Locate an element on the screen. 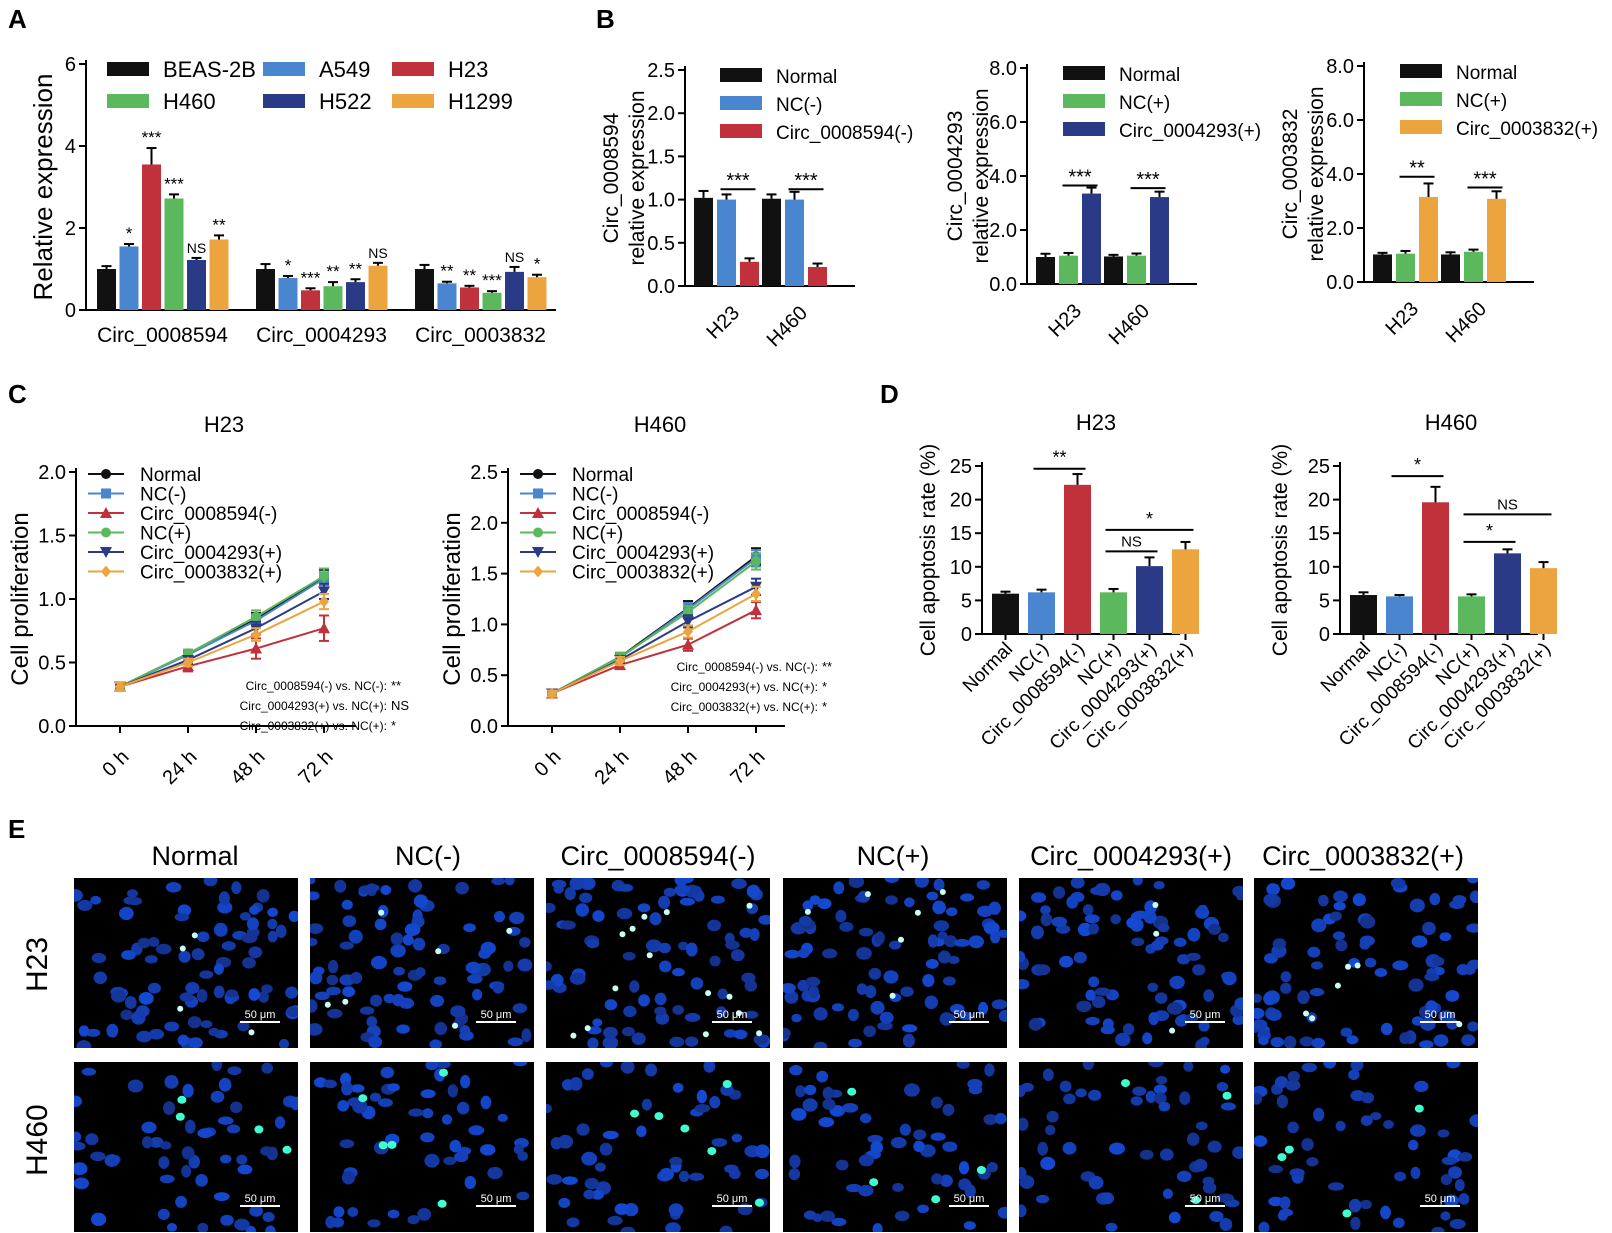 The image size is (1612, 1233). panel-d-sig-label: NS is located at coordinates (1507, 504).